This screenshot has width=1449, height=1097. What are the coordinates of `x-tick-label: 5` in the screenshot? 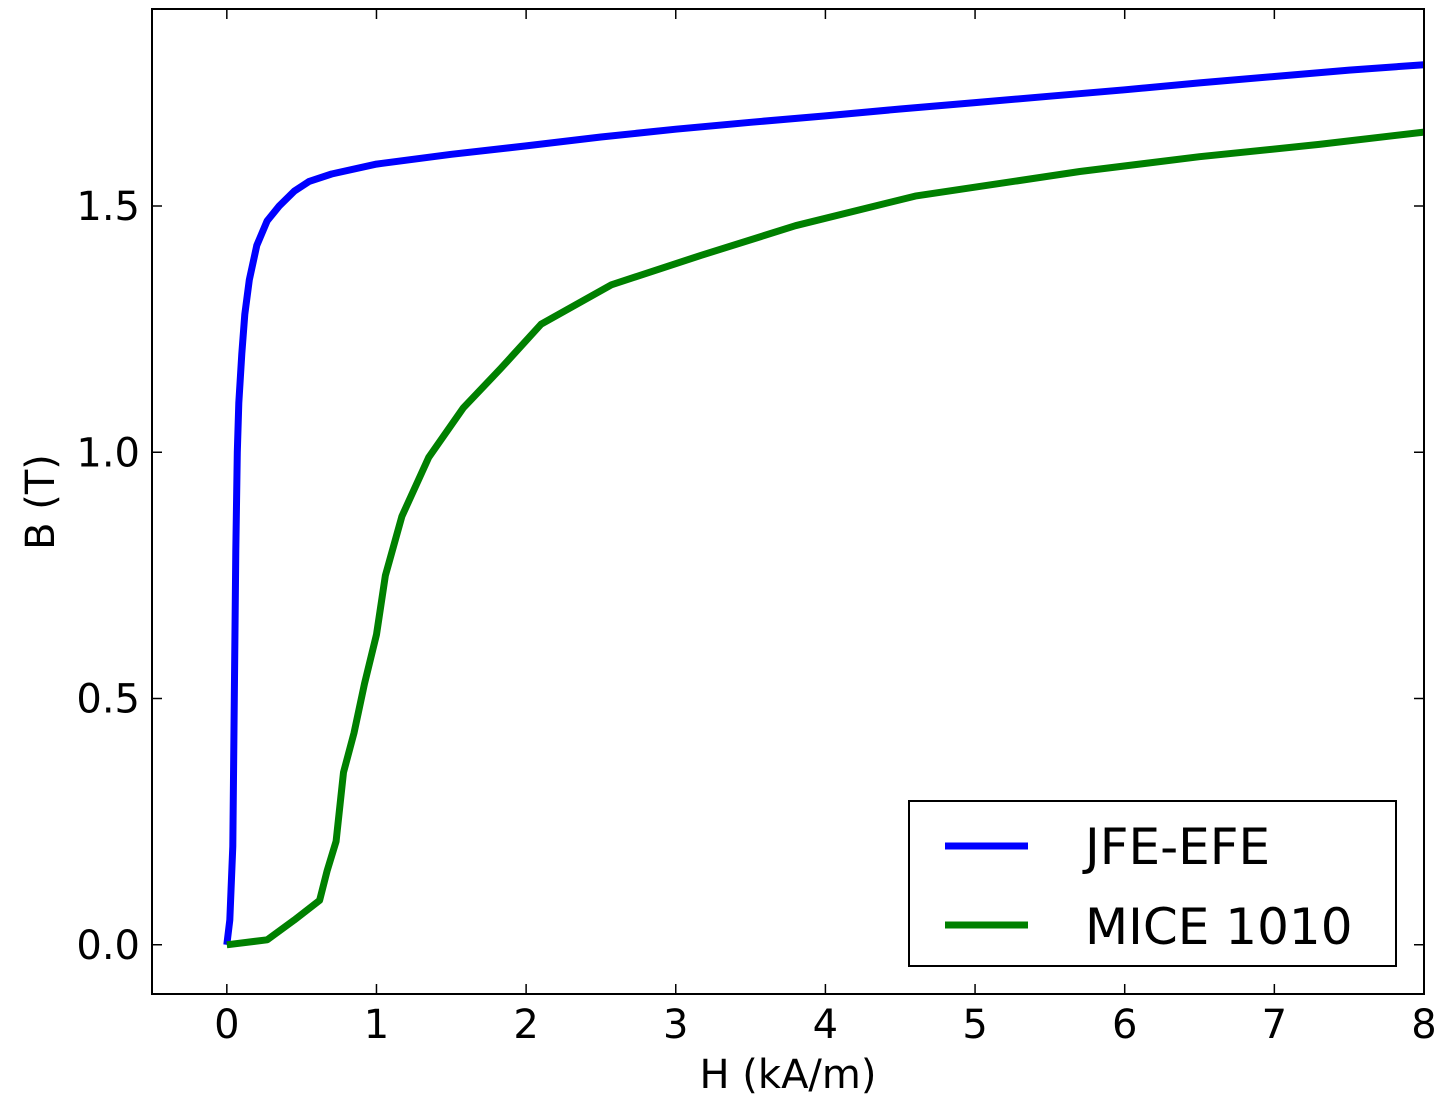 It's located at (974, 1025).